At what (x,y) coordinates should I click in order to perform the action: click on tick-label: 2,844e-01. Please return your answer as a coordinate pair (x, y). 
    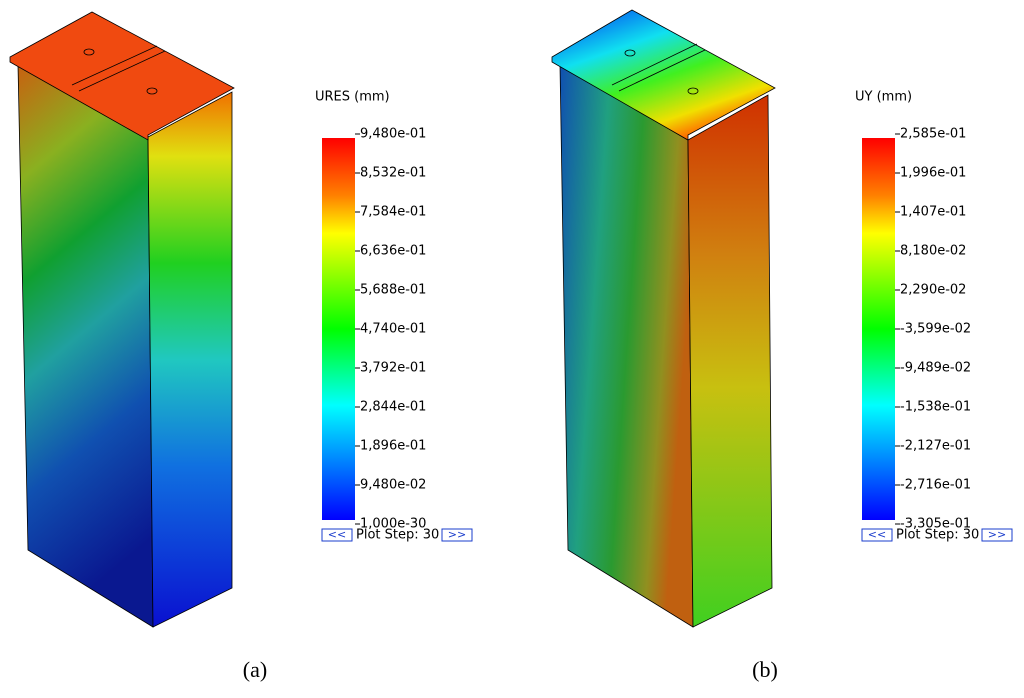
    Looking at the image, I should click on (393, 407).